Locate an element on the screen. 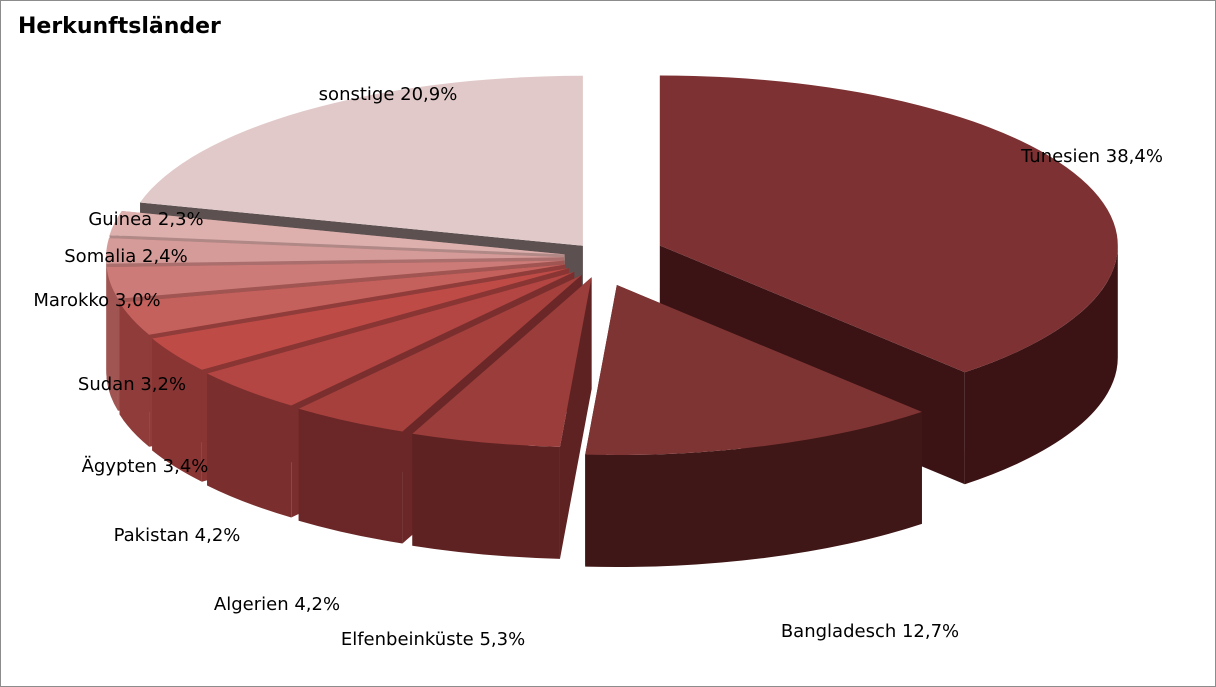 Image resolution: width=1216 pixels, height=687 pixels. chart-title: Herkunftsländer is located at coordinates (119, 26).